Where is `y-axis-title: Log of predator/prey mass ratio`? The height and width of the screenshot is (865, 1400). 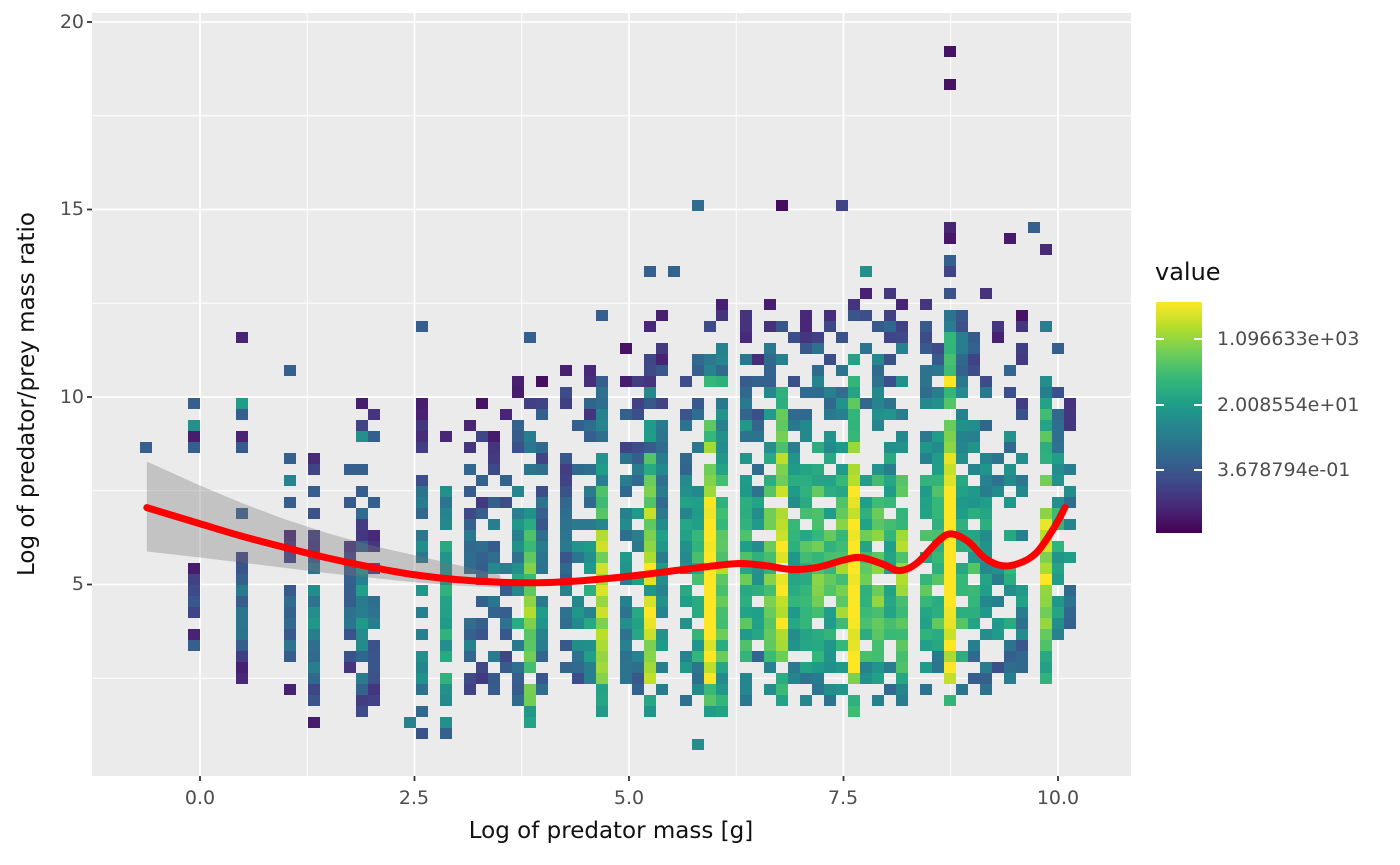
y-axis-title: Log of predator/prey mass ratio is located at coordinates (27, 394).